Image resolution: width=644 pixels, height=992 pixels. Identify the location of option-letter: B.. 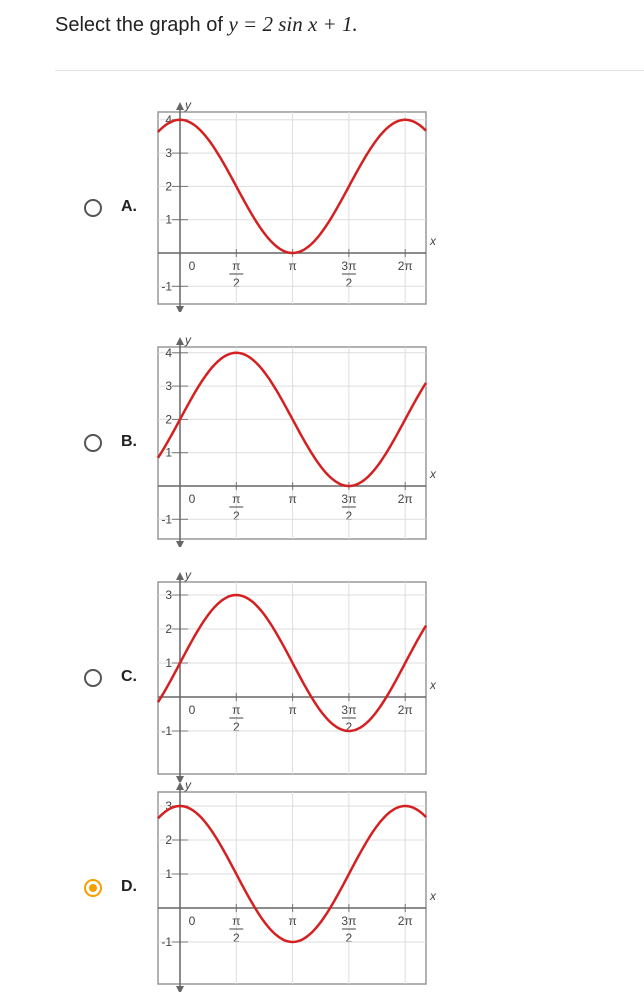
(129, 441).